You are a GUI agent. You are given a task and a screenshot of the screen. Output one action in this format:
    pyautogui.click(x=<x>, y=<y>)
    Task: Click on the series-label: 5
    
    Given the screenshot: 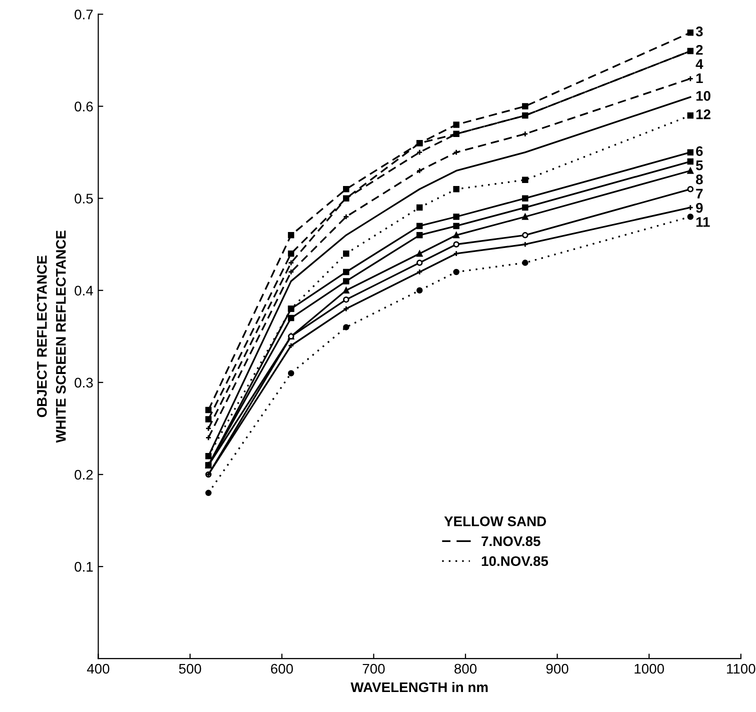 What is the action you would take?
    pyautogui.click(x=699, y=165)
    